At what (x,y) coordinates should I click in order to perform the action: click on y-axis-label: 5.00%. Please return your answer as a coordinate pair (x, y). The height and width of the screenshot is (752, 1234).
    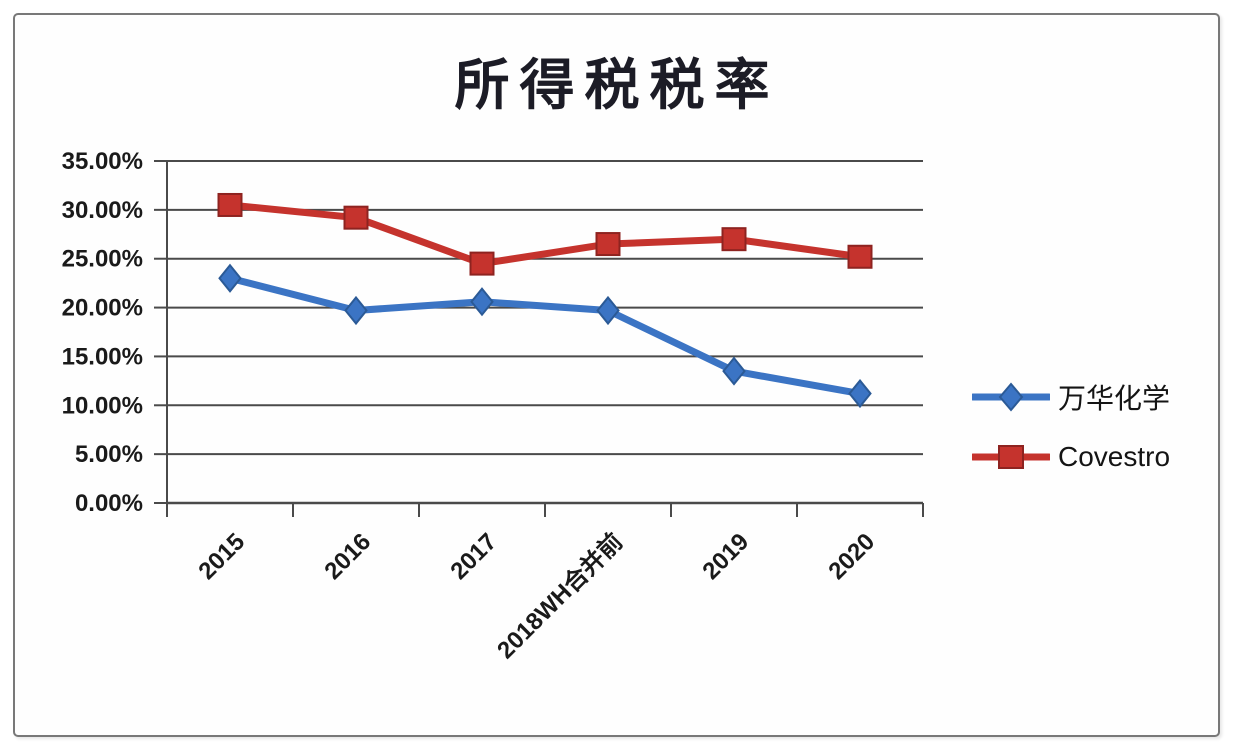
    Looking at the image, I should click on (109, 454).